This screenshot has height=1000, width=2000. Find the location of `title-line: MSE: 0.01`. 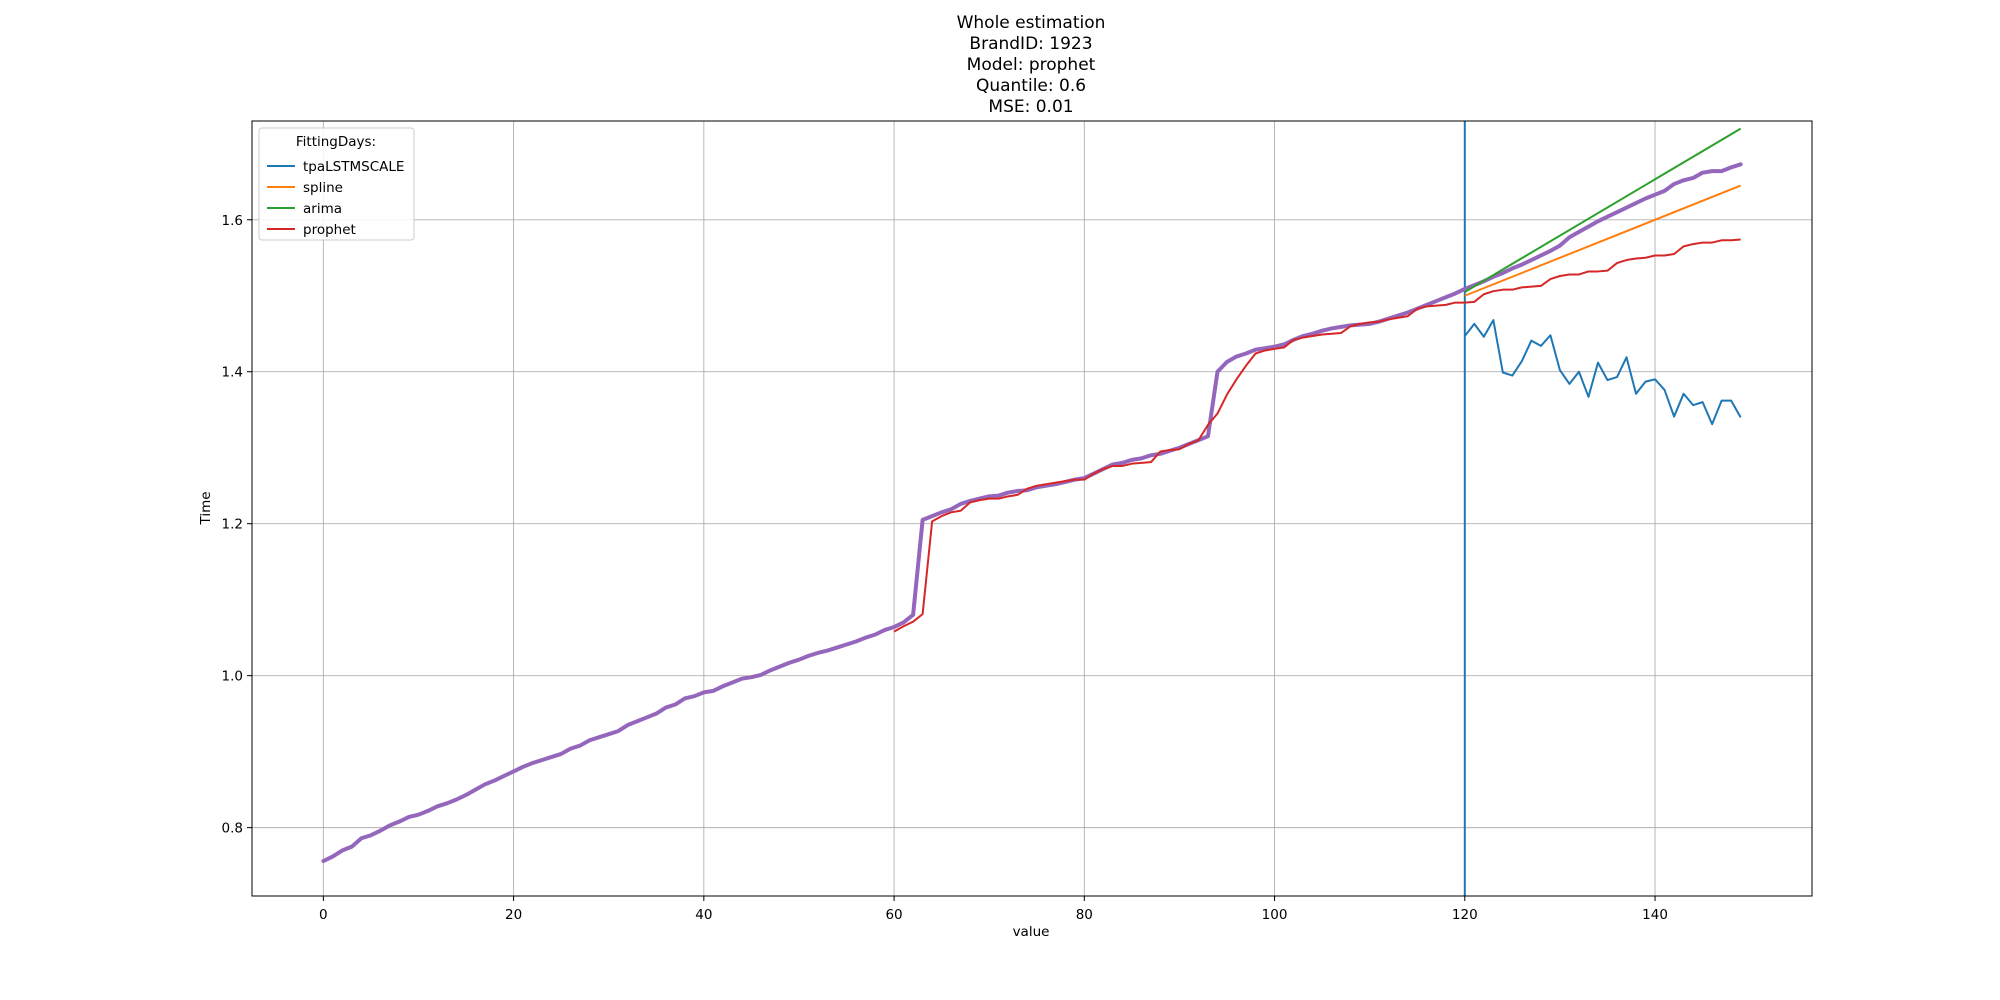

title-line: MSE: 0.01 is located at coordinates (1030, 107).